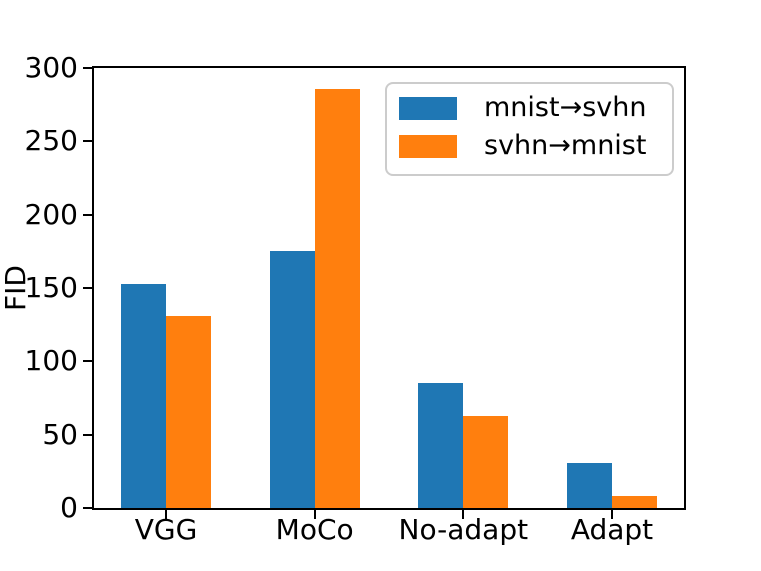 Image resolution: width=761 pixels, height=571 pixels. I want to click on bar-adapt-mnist-svhn, so click(589, 485).